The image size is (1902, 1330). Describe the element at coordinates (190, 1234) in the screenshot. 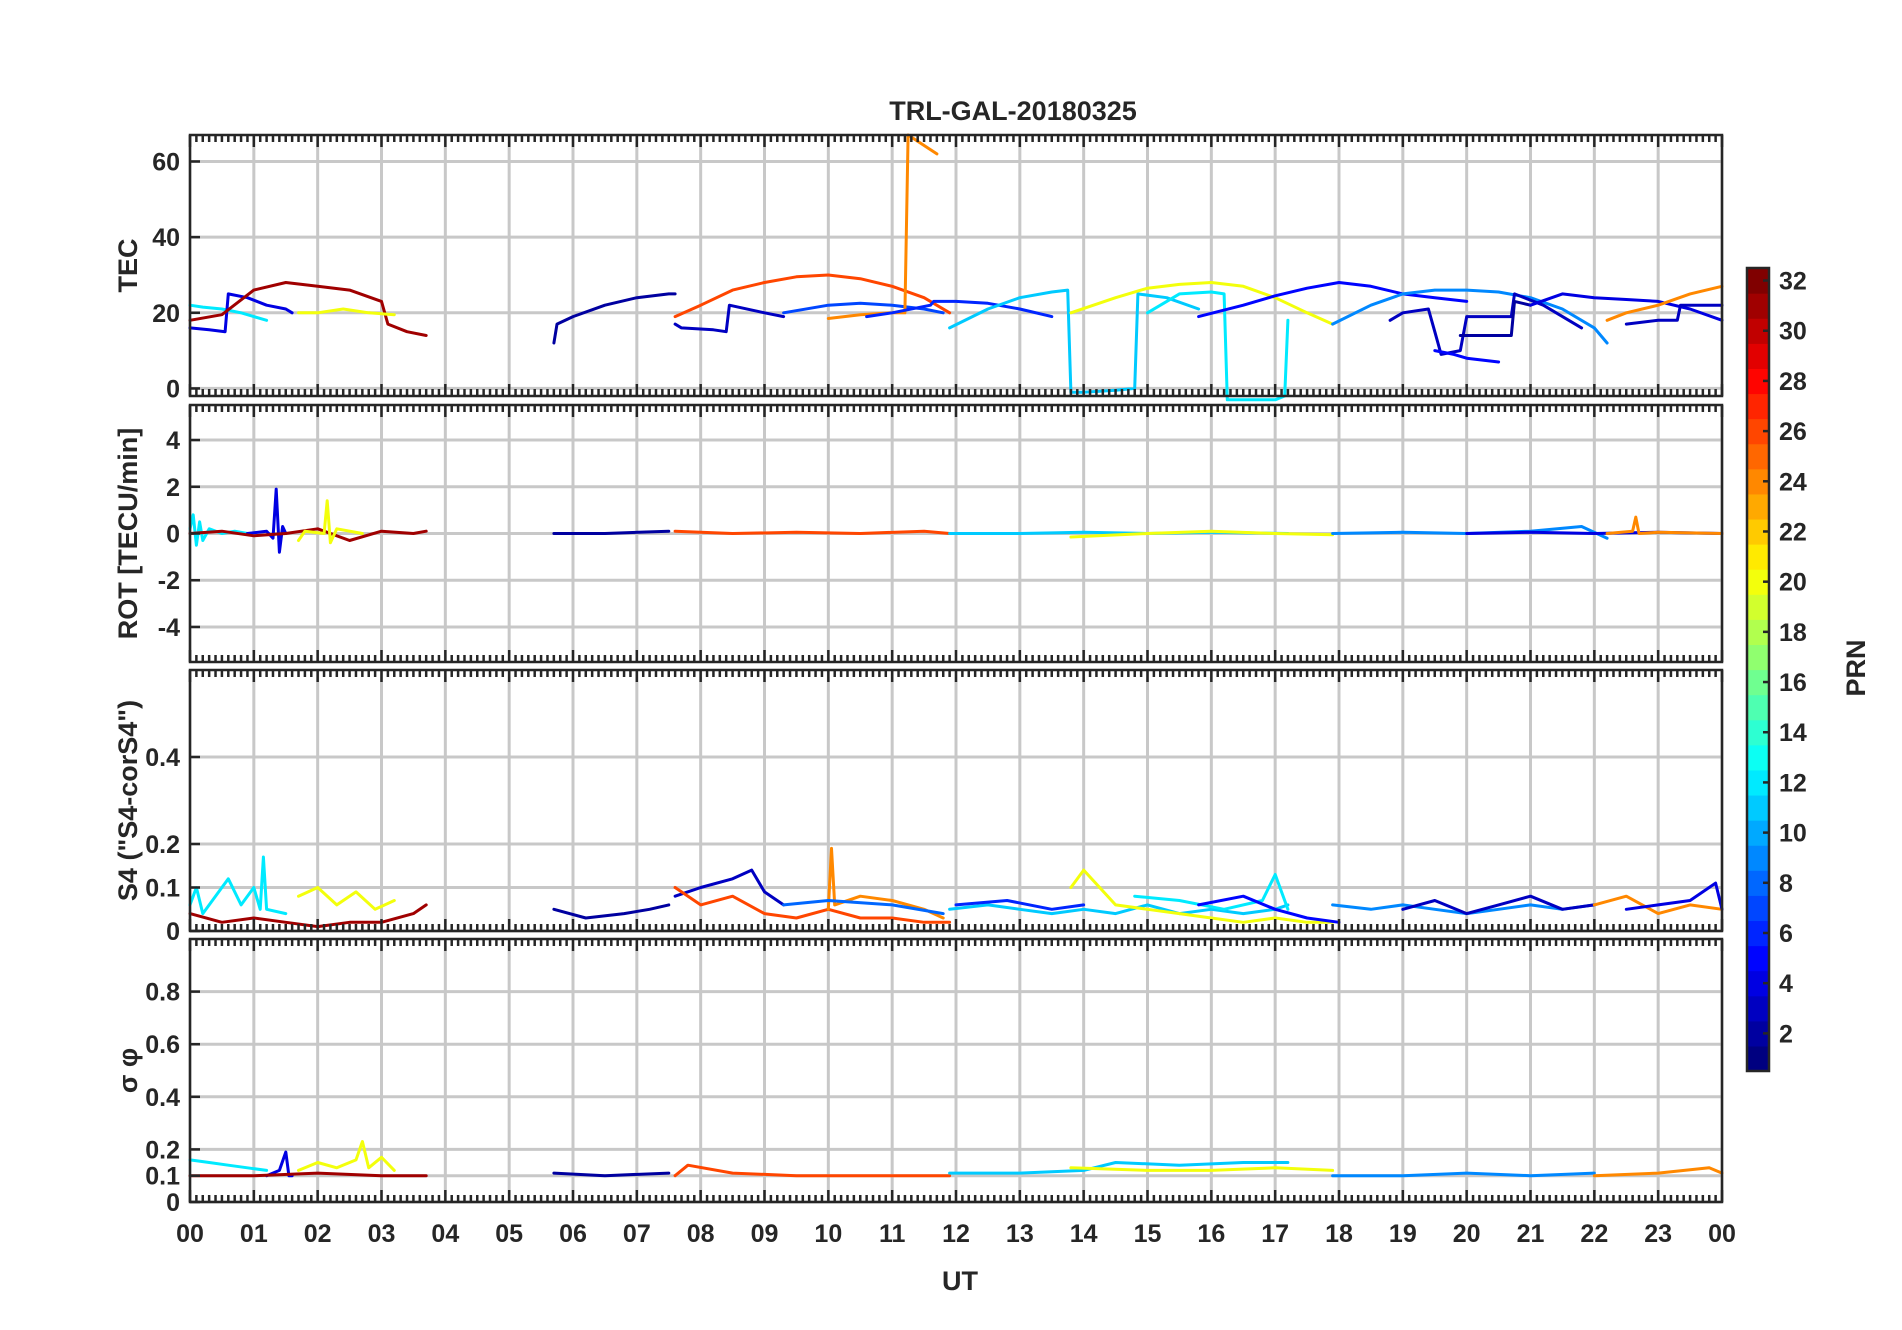

I see `x-tick-label: 00` at that location.